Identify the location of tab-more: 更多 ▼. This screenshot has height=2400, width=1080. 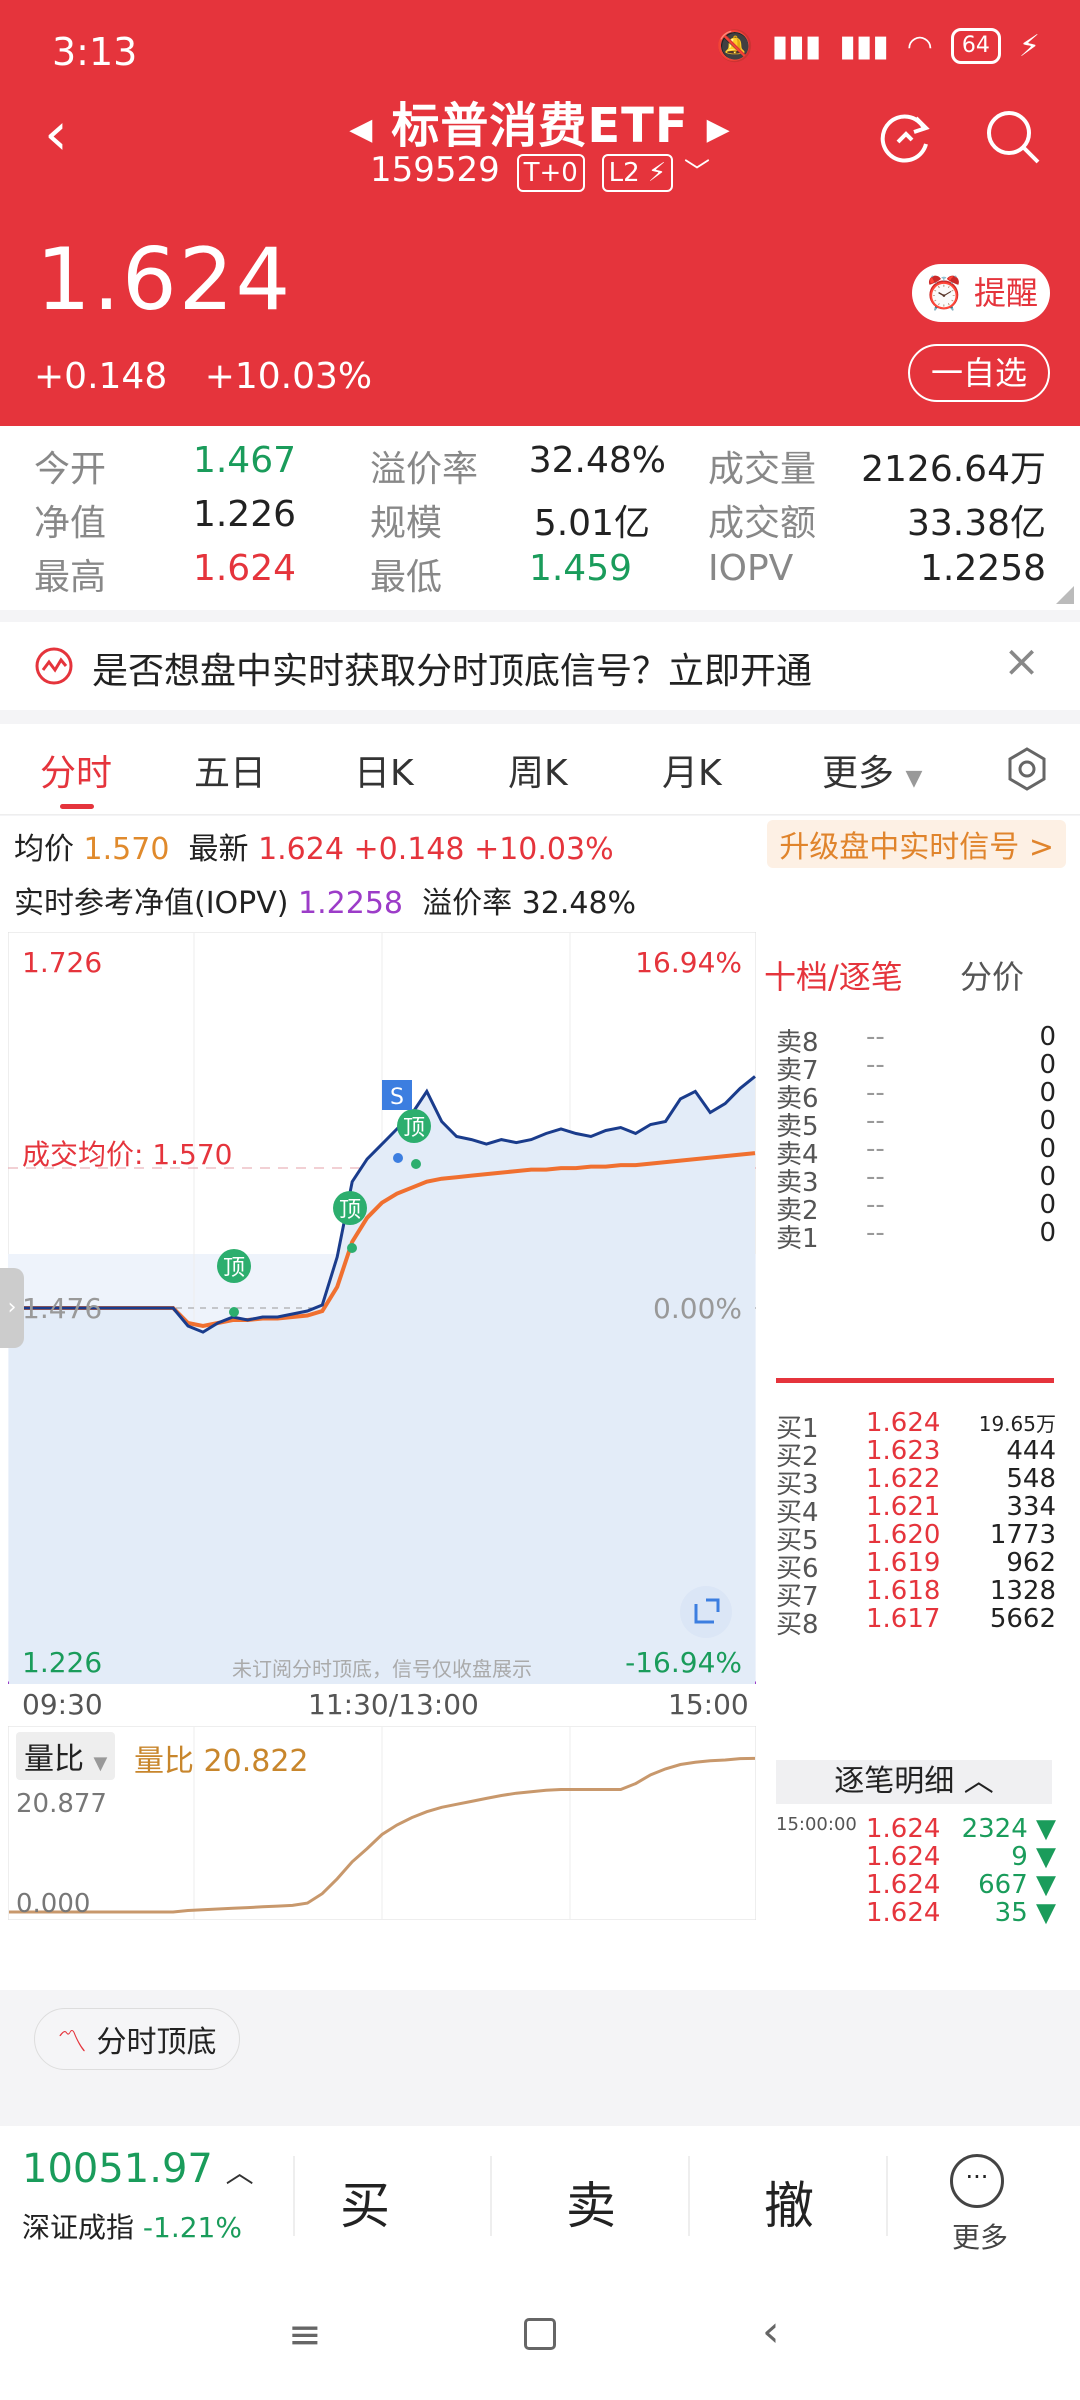
(872, 773).